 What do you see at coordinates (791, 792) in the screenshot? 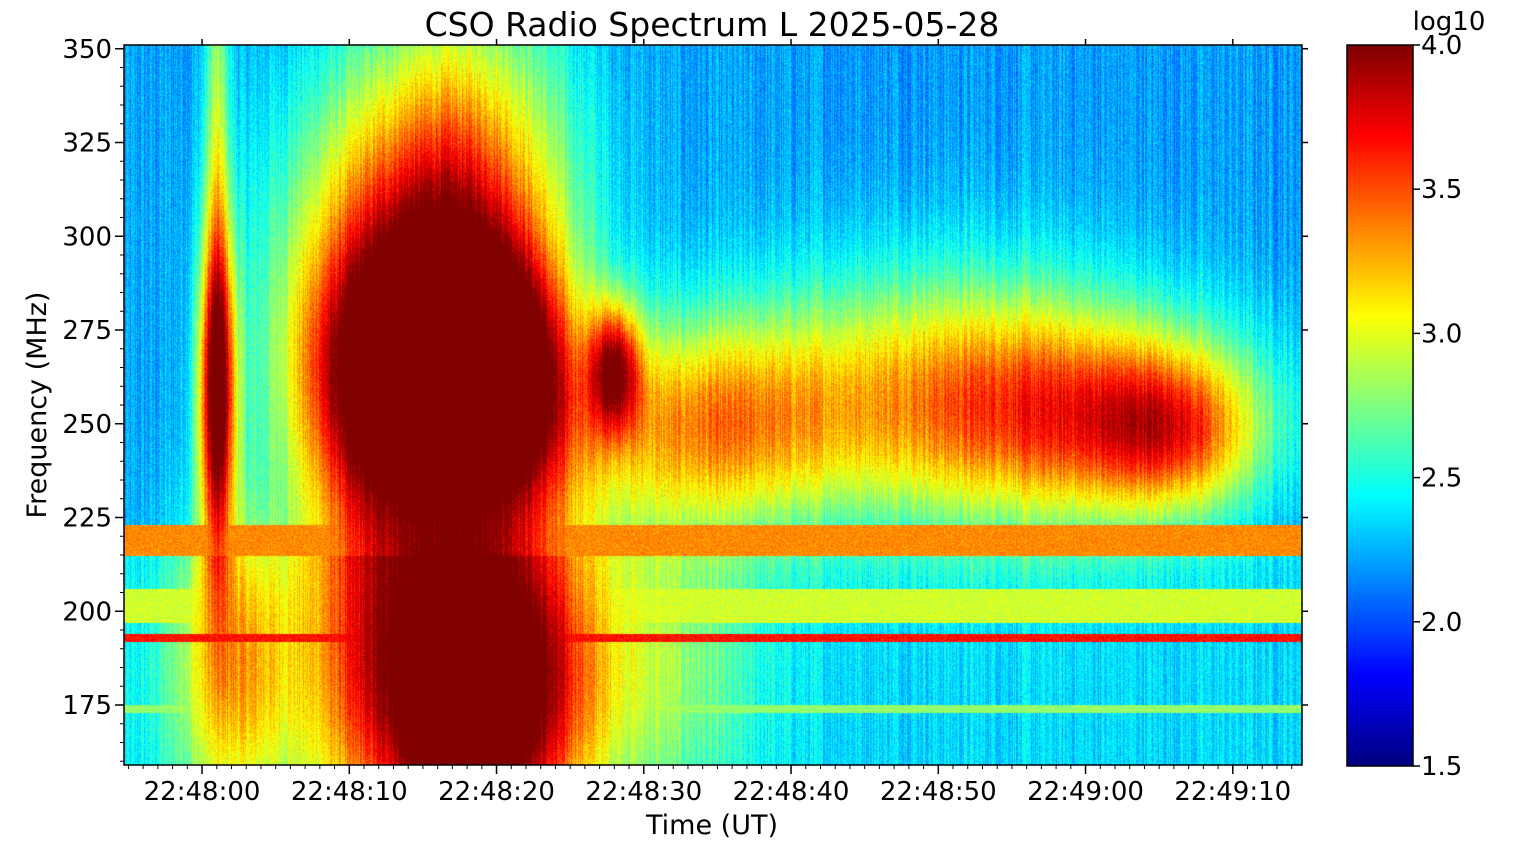
I see `x-tick-label: 22:48:40` at bounding box center [791, 792].